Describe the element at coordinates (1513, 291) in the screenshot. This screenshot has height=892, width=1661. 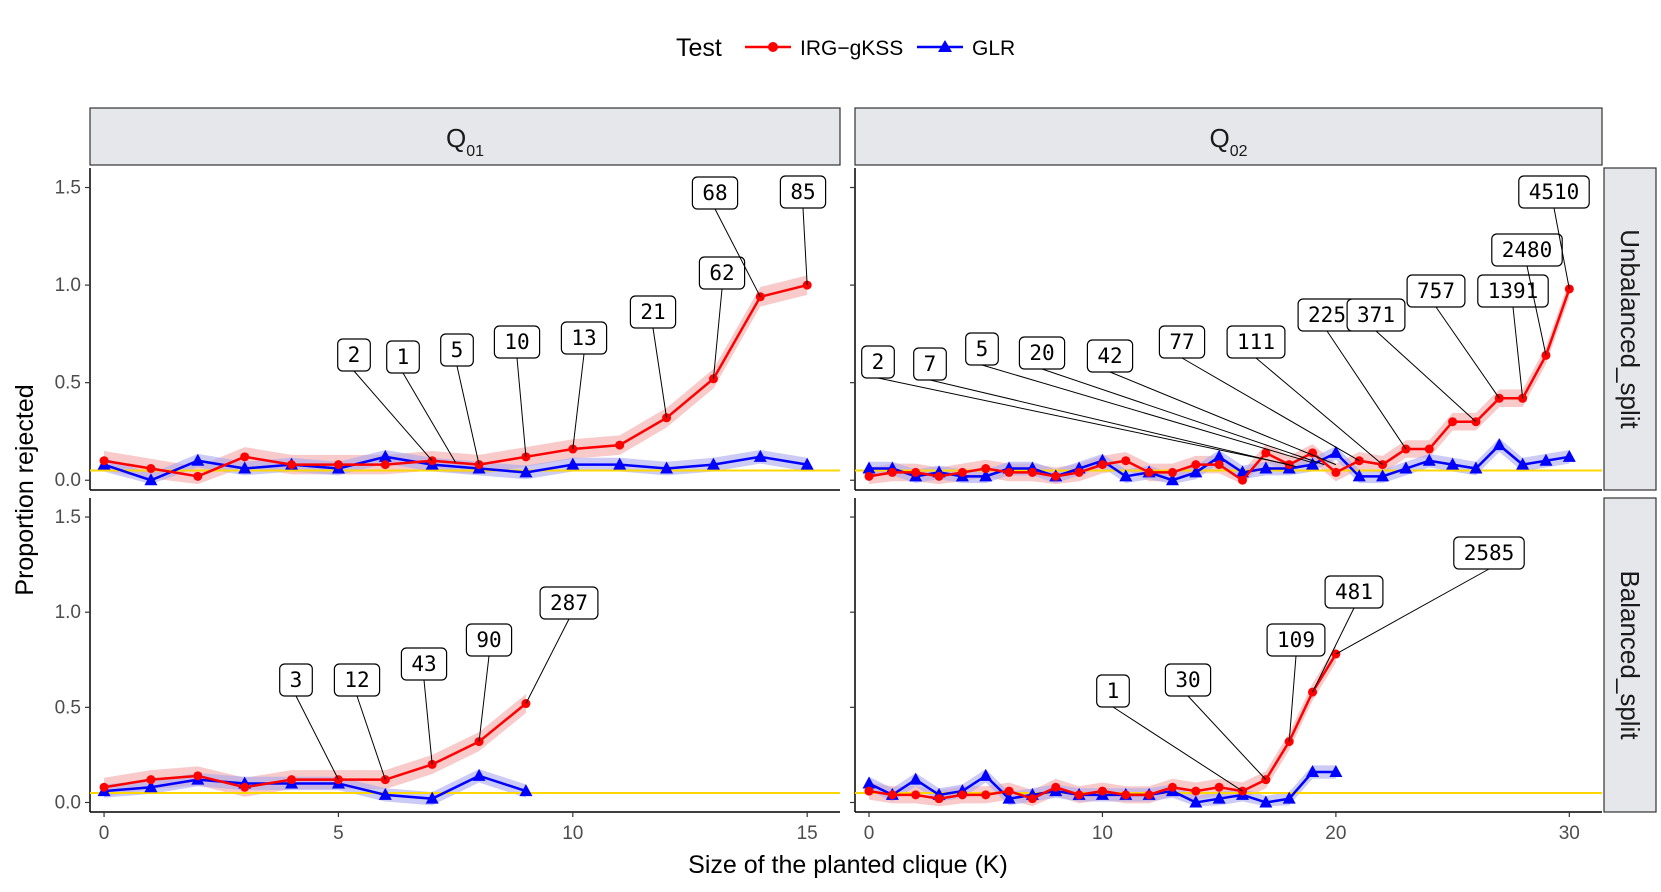
I see `annotation-label: 1391` at that location.